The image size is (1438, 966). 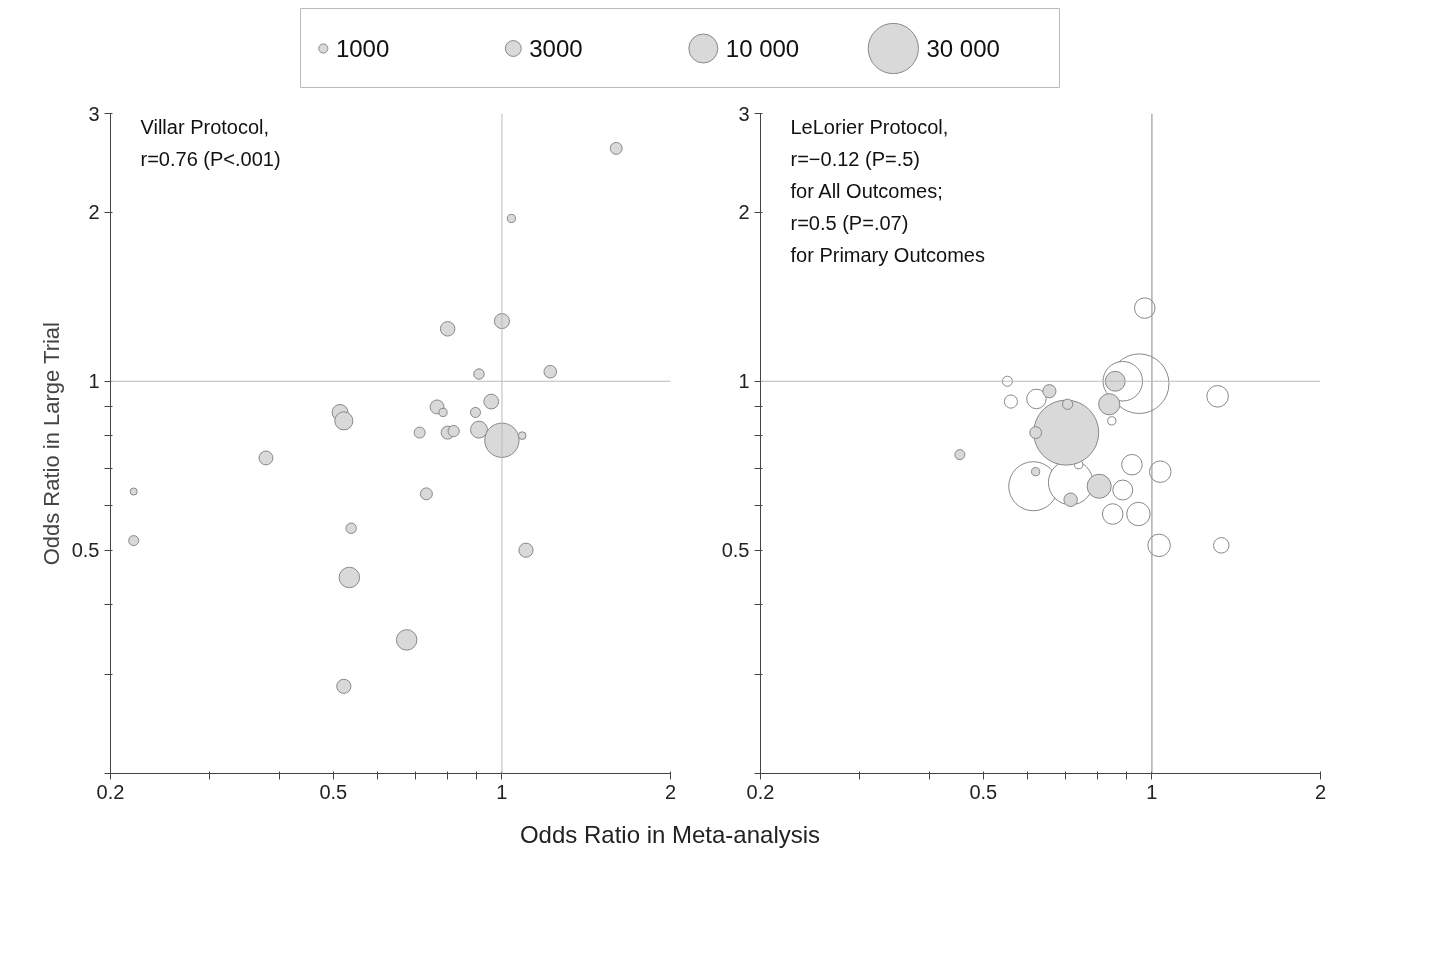 What do you see at coordinates (556, 48) in the screenshot?
I see `legend-label: 3000` at bounding box center [556, 48].